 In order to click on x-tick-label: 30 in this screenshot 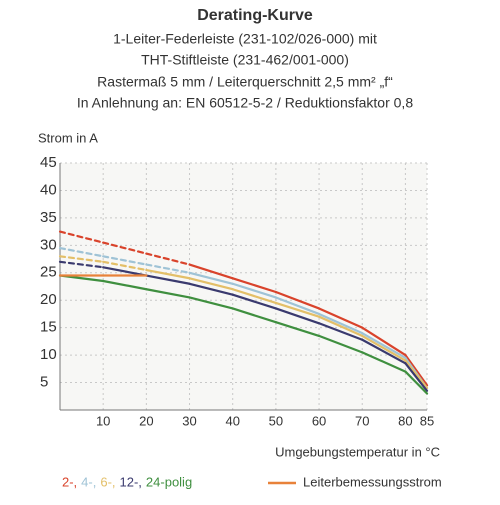, I will do `click(189, 420)`.